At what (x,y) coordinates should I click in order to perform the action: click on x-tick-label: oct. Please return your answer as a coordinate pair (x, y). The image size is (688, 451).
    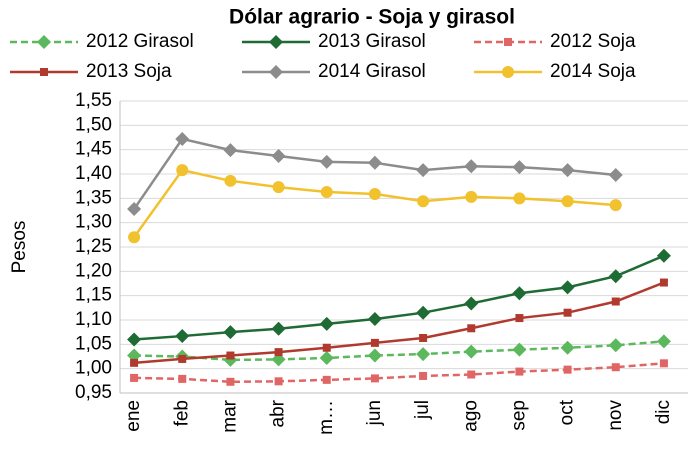
    Looking at the image, I should click on (567, 412).